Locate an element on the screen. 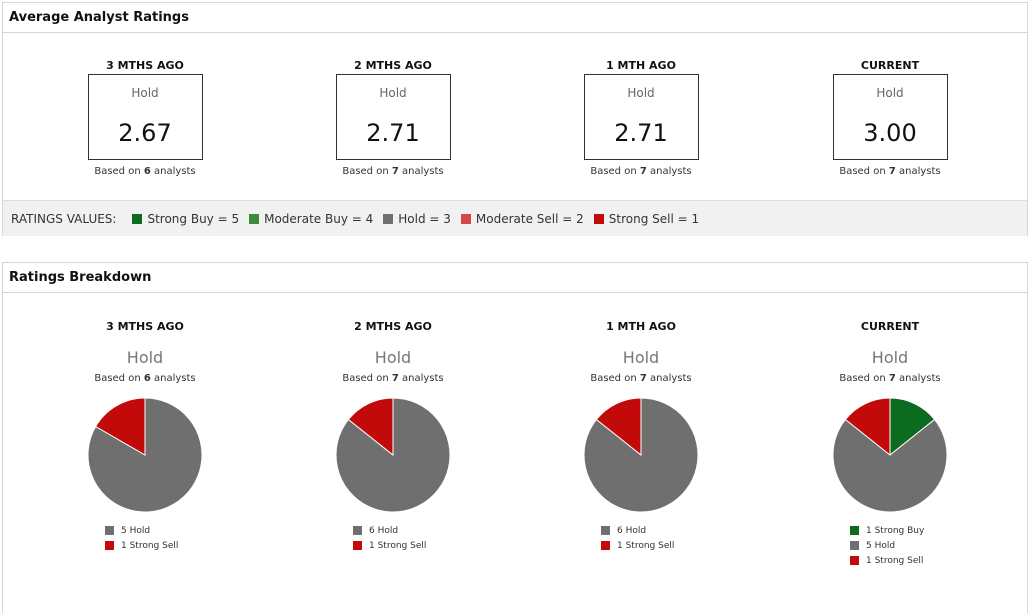 This screenshot has width=1032, height=613. average-period-1mth: 1 MTH AGO Hold 2.71 Based on 7 analysts is located at coordinates (641, 118).